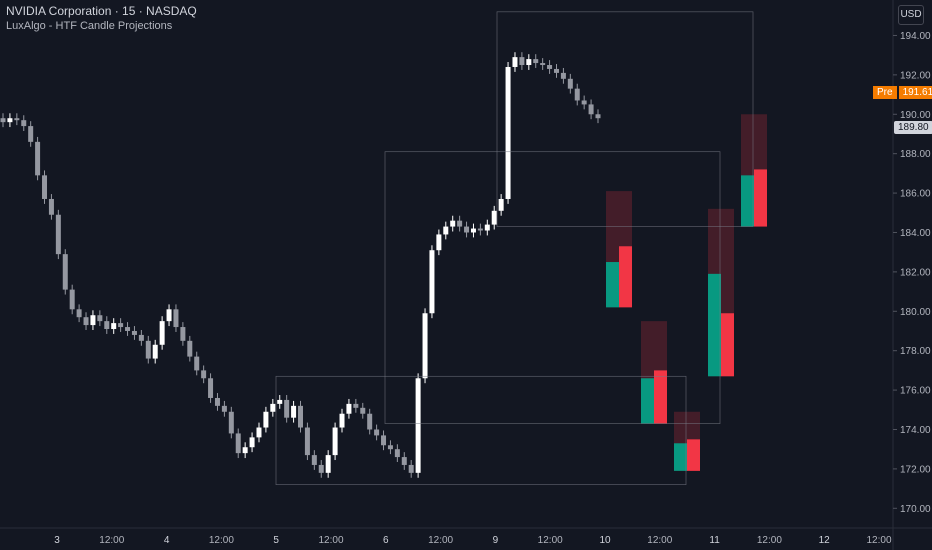  What do you see at coordinates (440, 540) in the screenshot?
I see `x-tick-label-7: 12:00` at bounding box center [440, 540].